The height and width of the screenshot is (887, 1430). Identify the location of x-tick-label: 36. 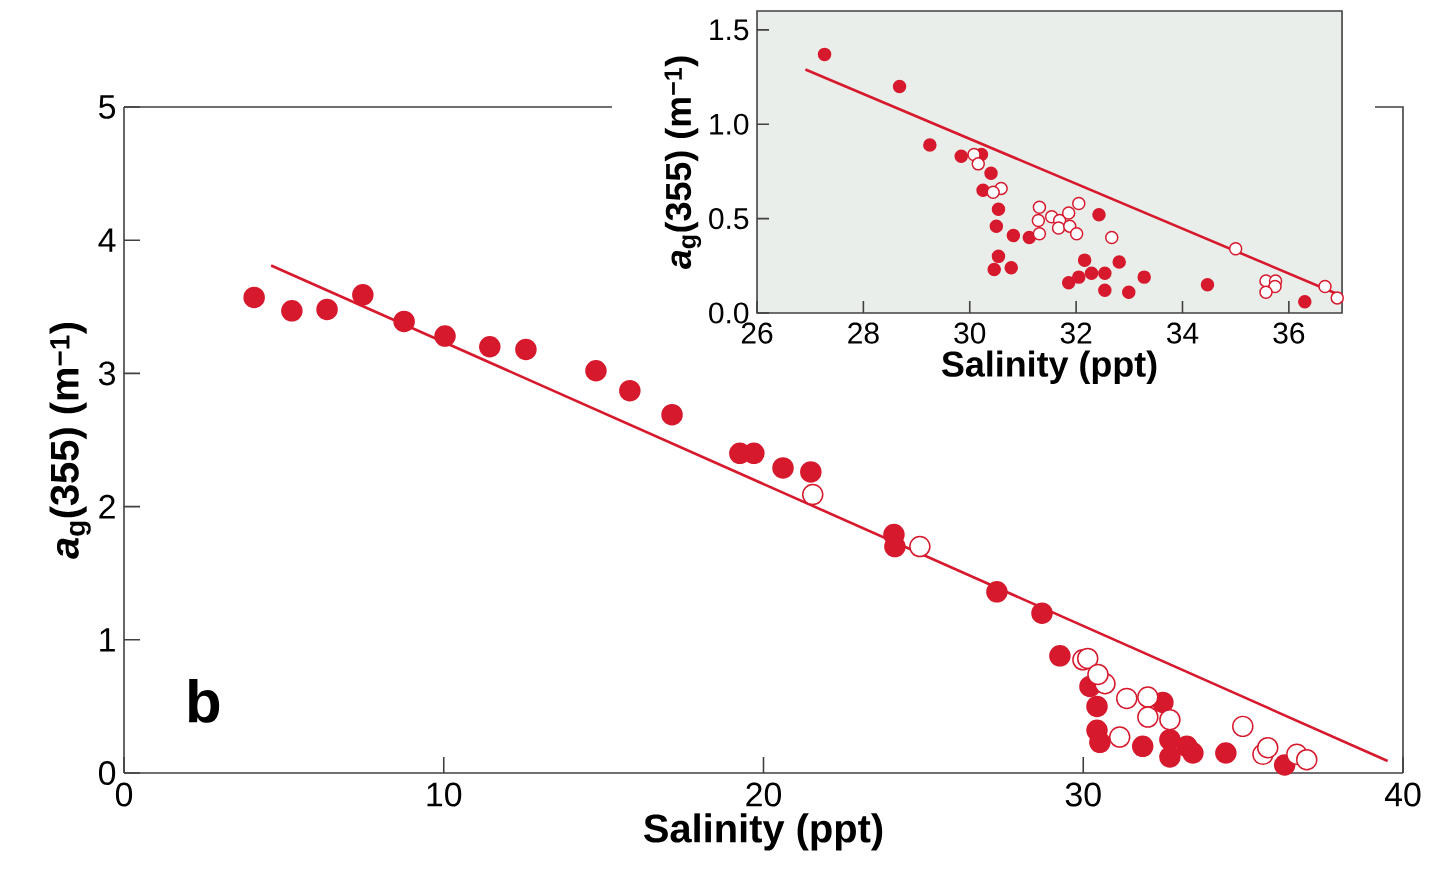
(1289, 333).